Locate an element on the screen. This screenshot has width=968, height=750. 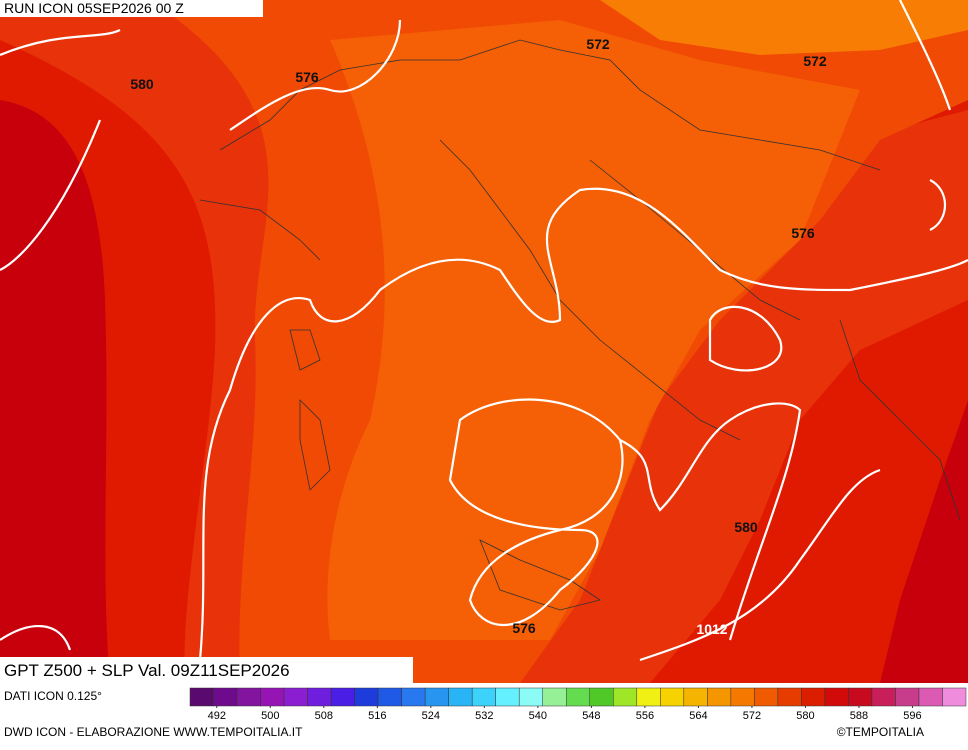
colorbar-tick-label: 540 is located at coordinates (538, 716).